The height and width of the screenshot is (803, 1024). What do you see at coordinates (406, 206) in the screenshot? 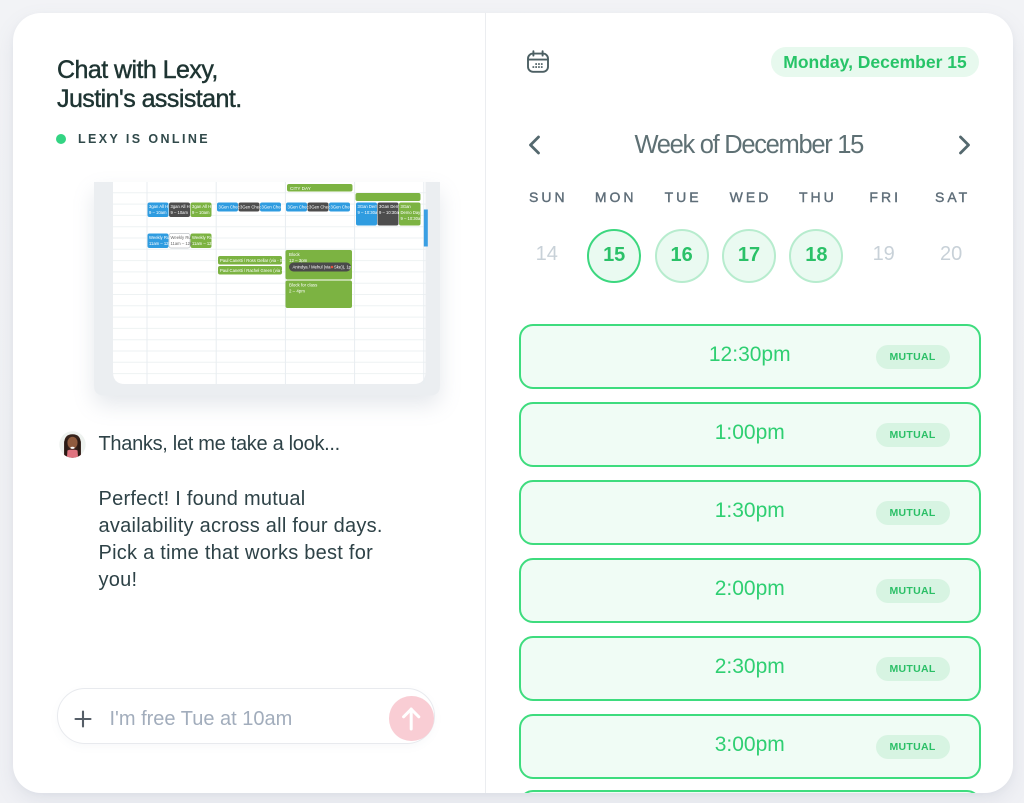
I see `svg-text: 3Gan` at bounding box center [406, 206].